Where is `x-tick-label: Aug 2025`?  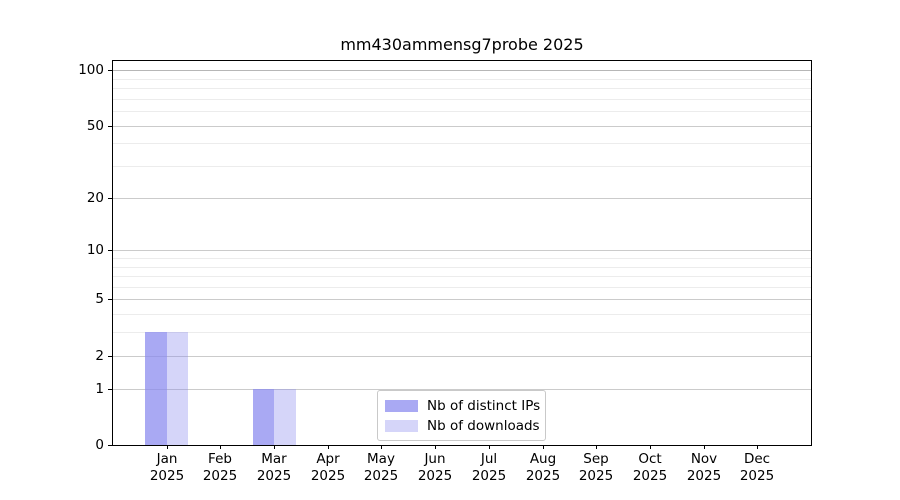 x-tick-label: Aug 2025 is located at coordinates (543, 467).